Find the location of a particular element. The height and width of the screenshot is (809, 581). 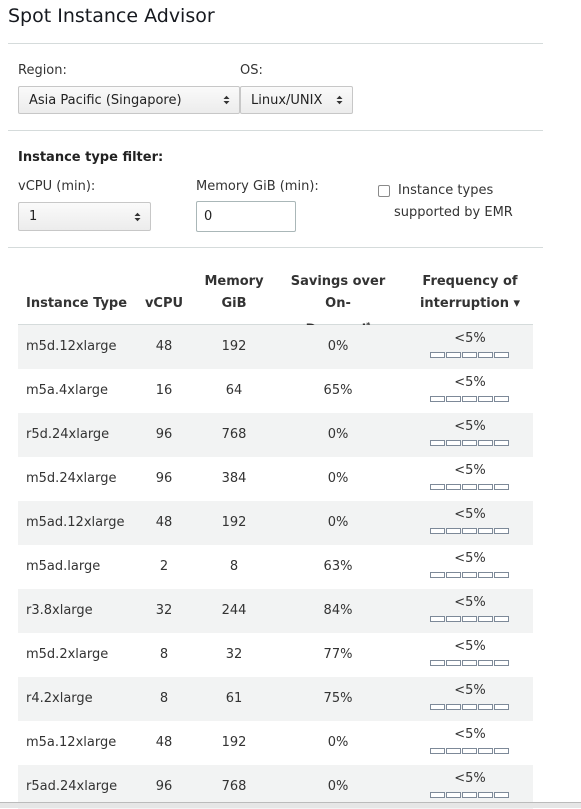

header-vcpu: vCPU is located at coordinates (164, 303).